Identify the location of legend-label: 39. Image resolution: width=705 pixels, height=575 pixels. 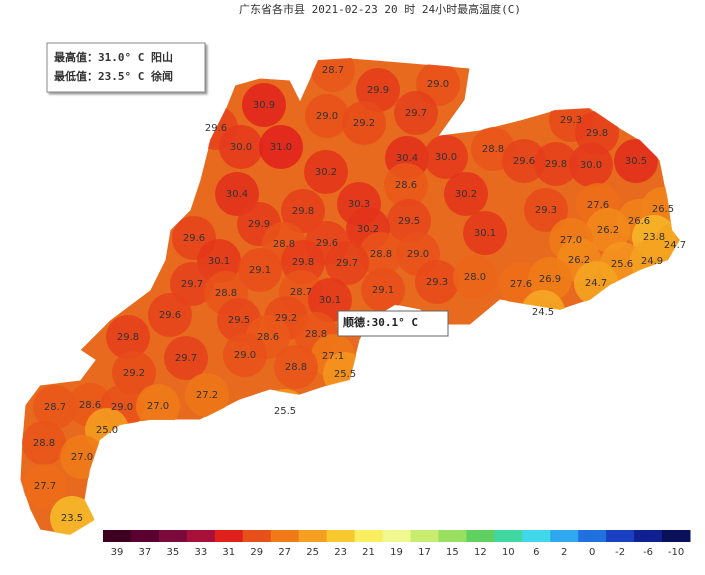
(117, 552).